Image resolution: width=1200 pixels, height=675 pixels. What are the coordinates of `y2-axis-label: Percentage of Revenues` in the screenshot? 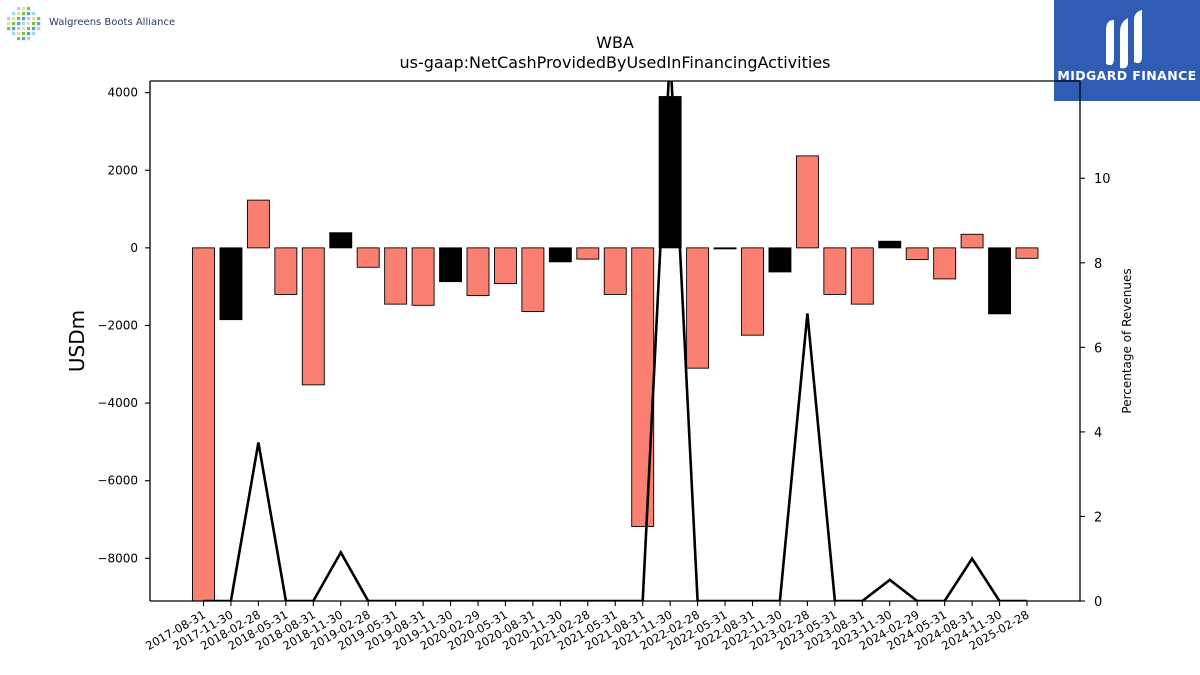 It's located at (1127, 340).